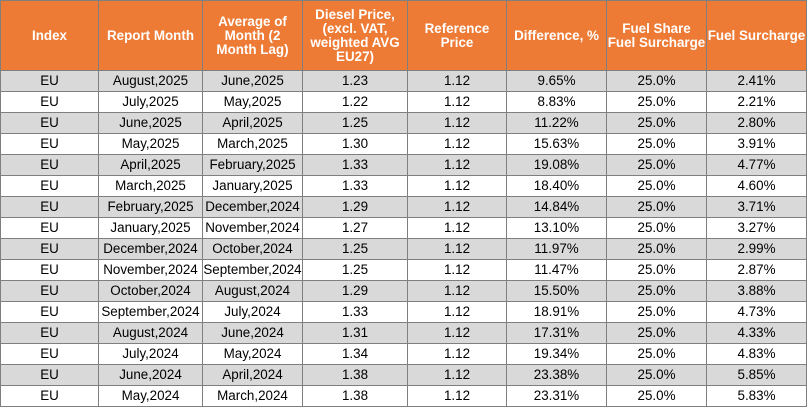 This screenshot has height=407, width=807. I want to click on cell-average-of-month: December,2024, so click(252, 207).